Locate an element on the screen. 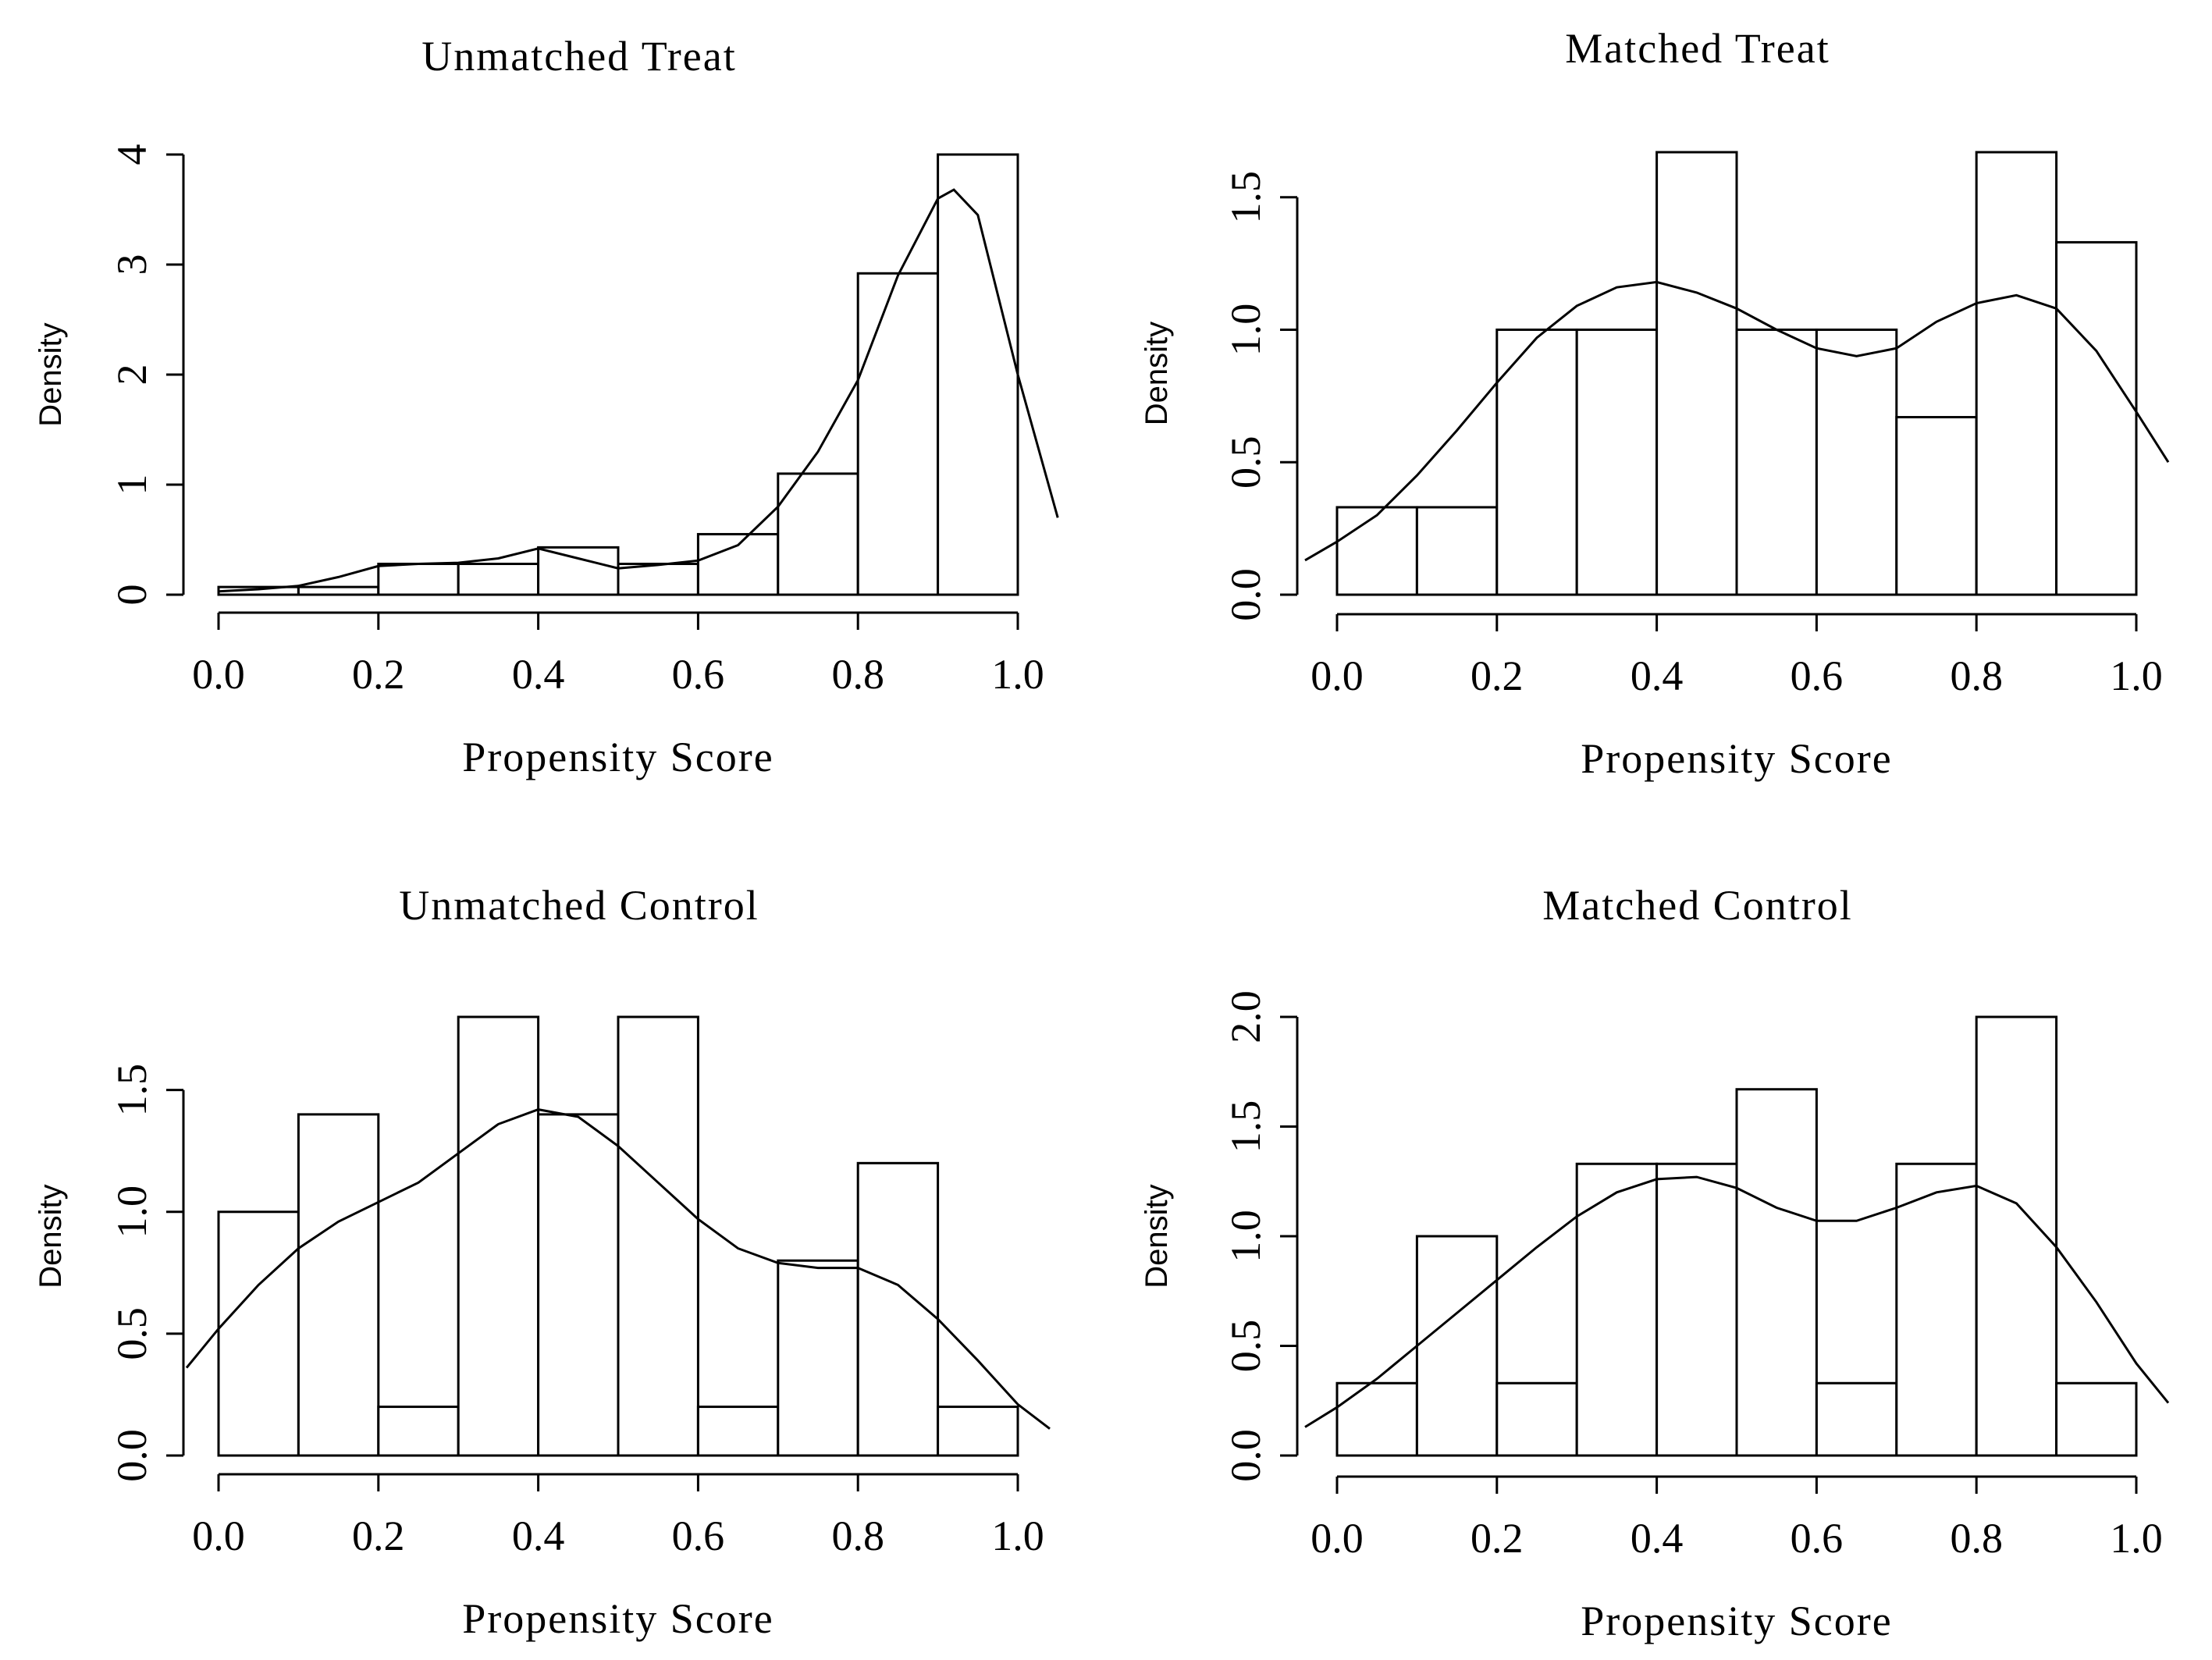 This screenshot has width=2212, height=1660. chart-title: Matched Control is located at coordinates (1697, 905).